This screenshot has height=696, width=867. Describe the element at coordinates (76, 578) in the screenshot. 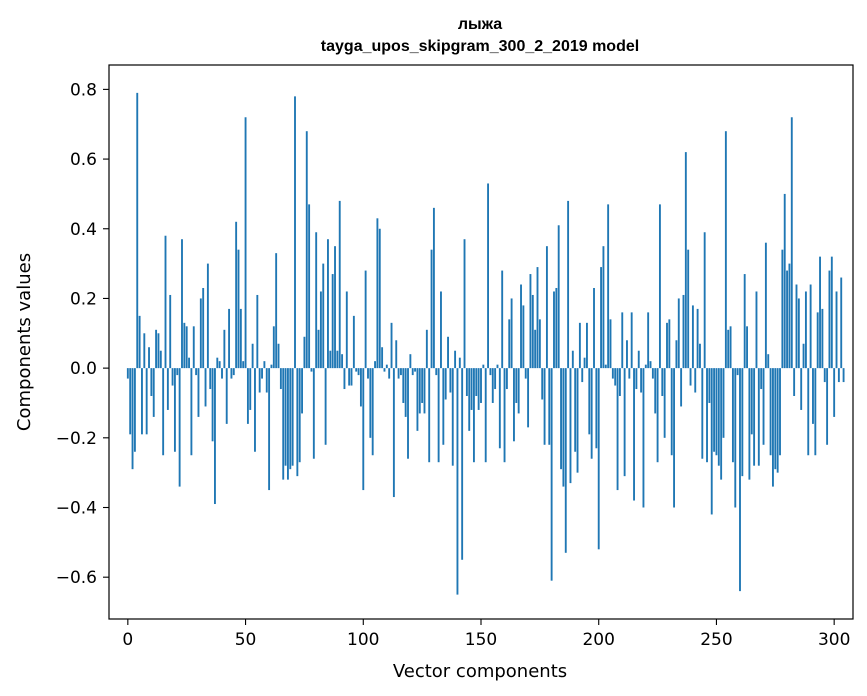

I see `y-tick-label: −0.6` at that location.